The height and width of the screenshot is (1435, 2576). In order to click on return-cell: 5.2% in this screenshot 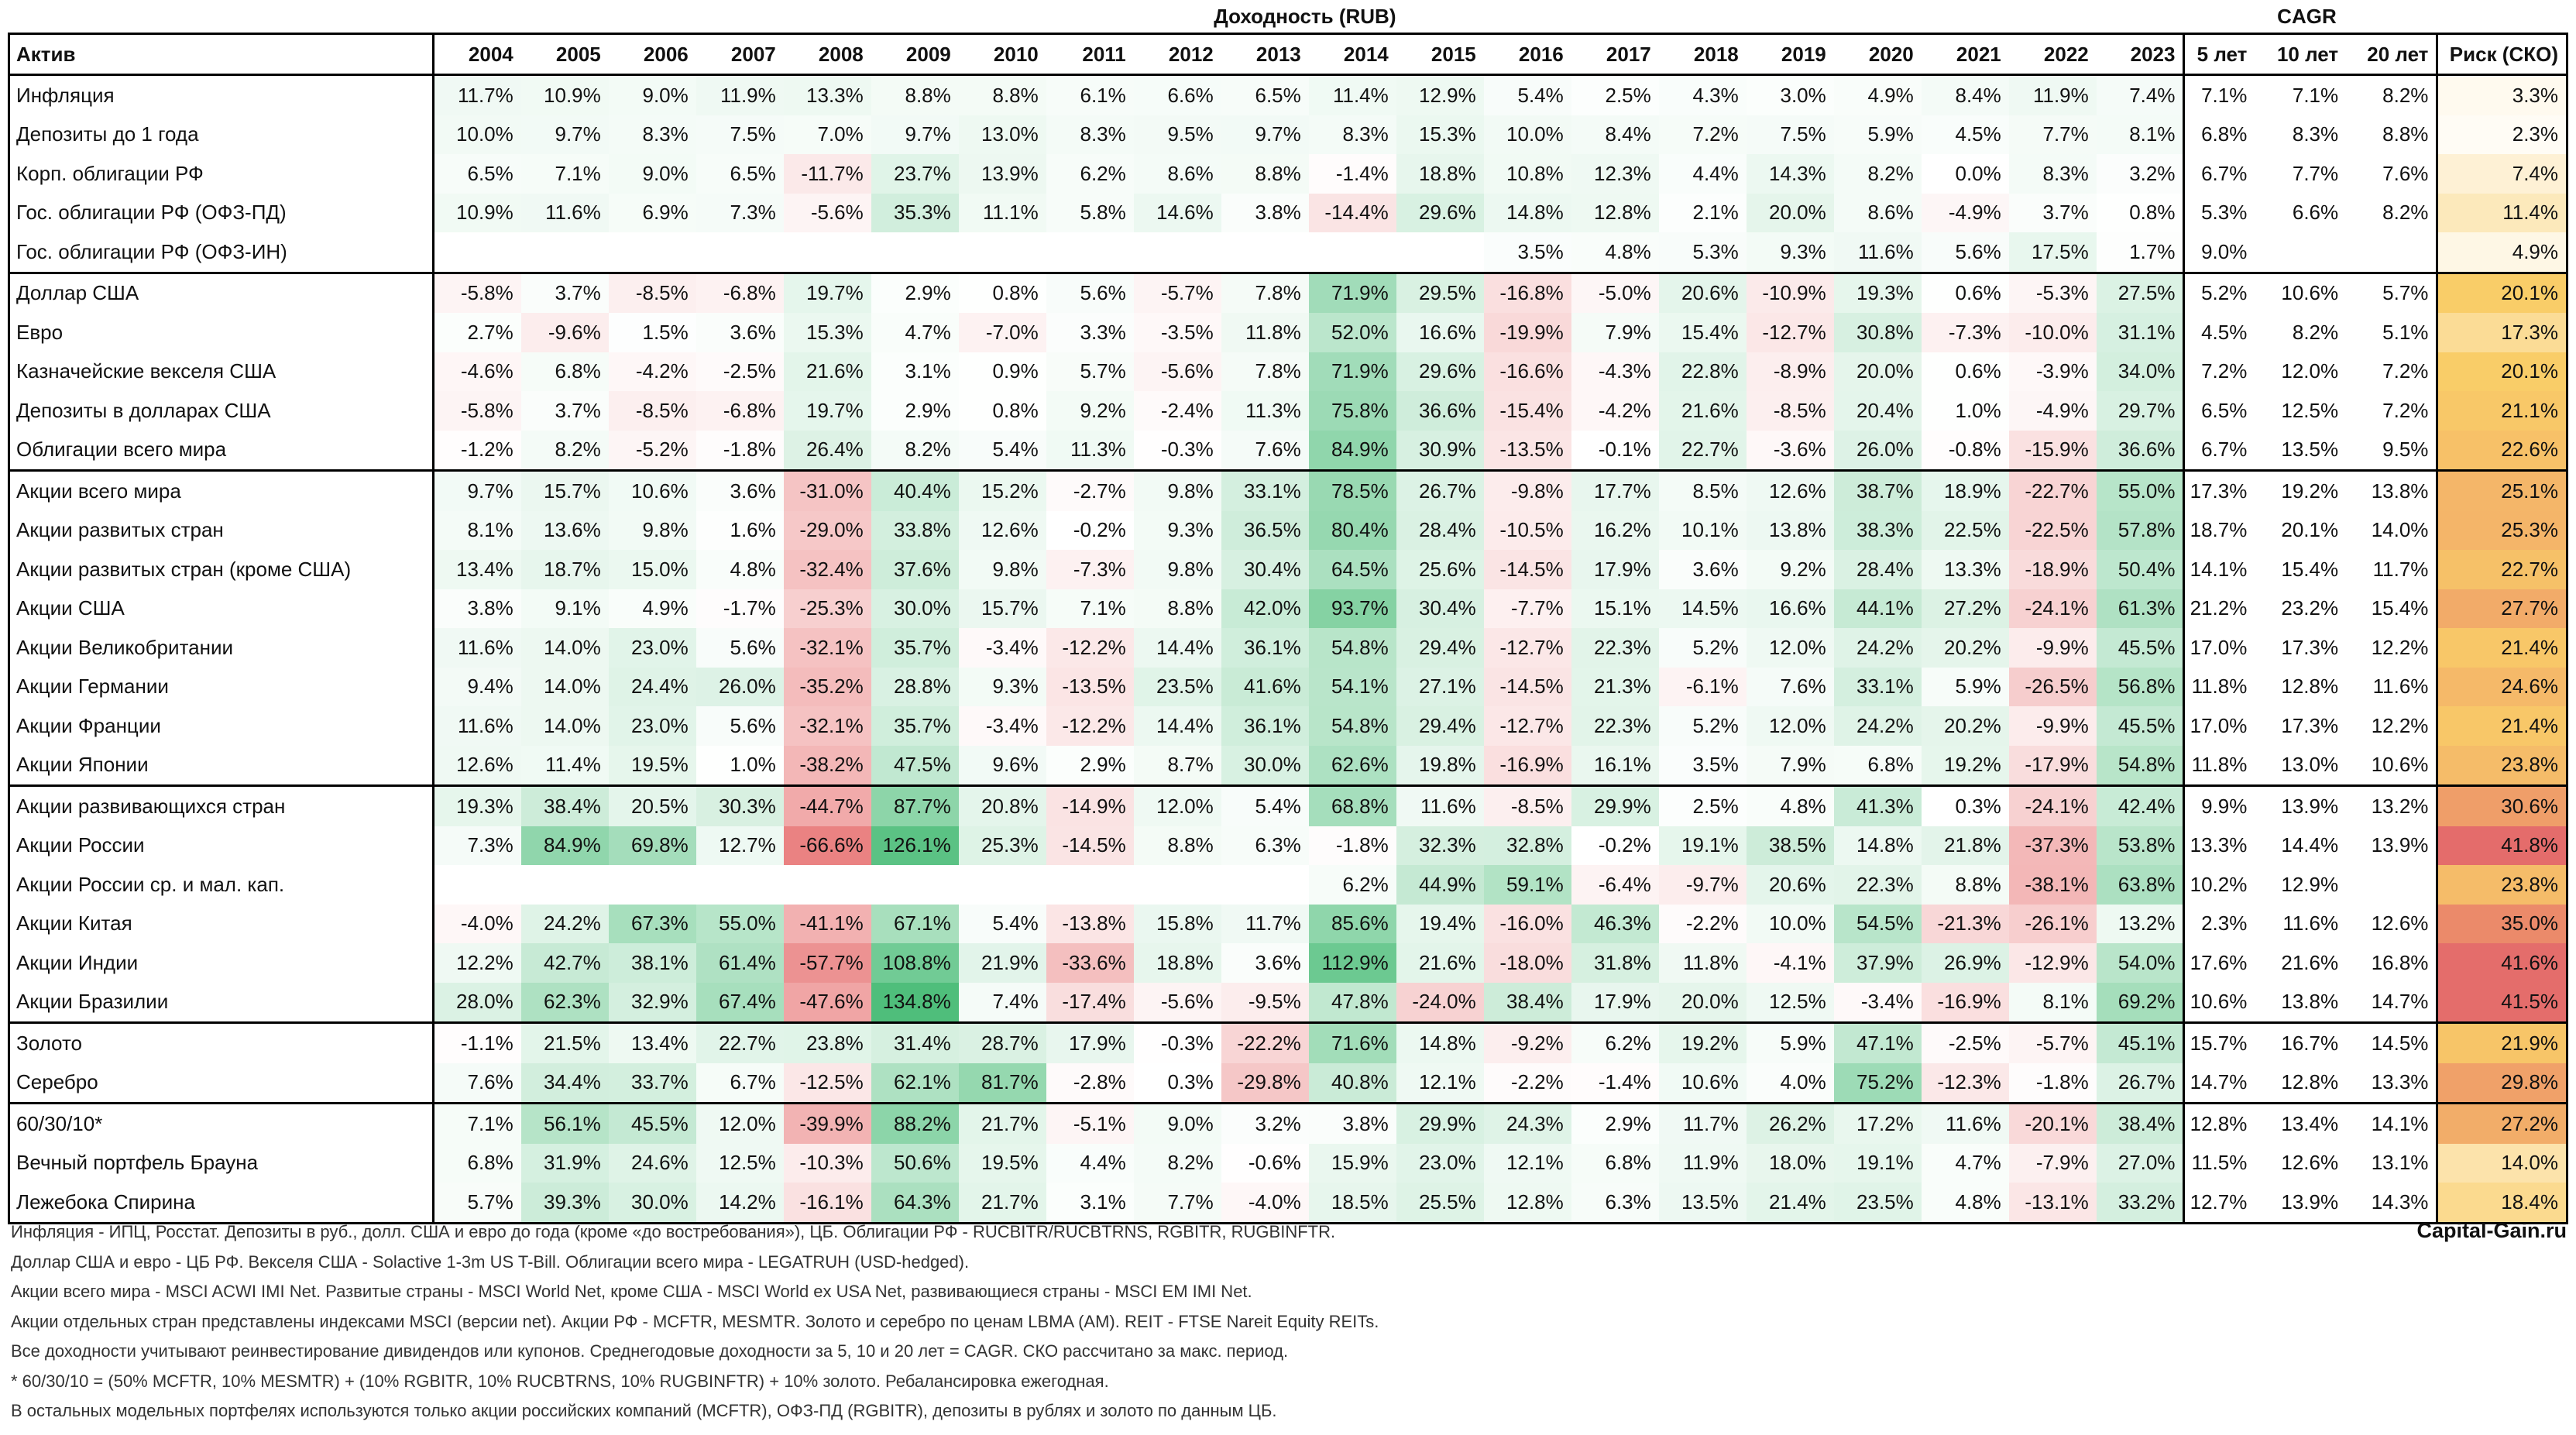, I will do `click(1702, 726)`.